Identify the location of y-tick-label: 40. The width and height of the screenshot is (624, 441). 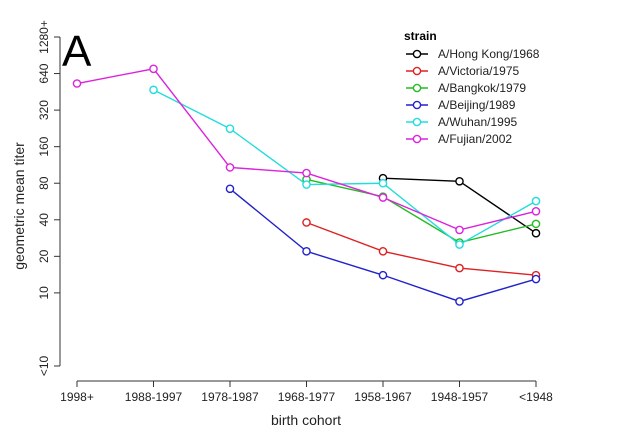
(44, 220).